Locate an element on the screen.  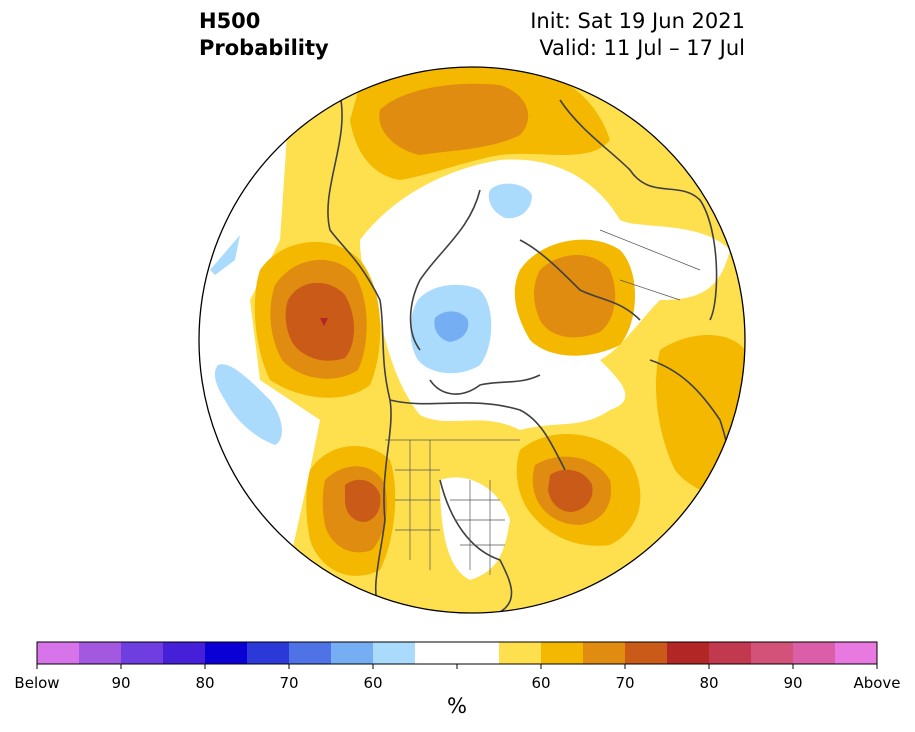
colorbar-tick-label: Above is located at coordinates (877, 683).